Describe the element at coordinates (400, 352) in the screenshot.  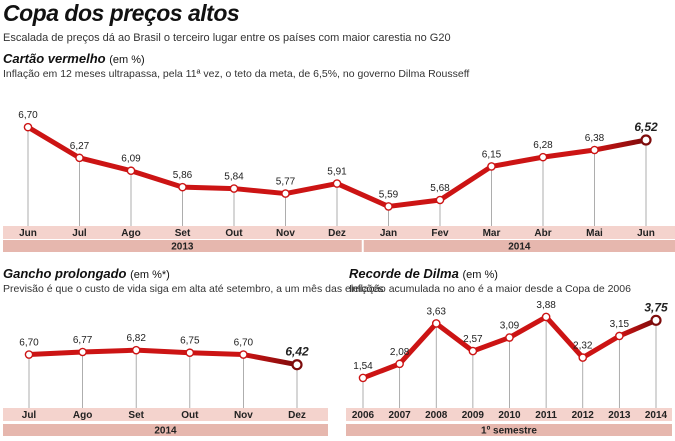
I see `chart3-value-label: 2,08` at that location.